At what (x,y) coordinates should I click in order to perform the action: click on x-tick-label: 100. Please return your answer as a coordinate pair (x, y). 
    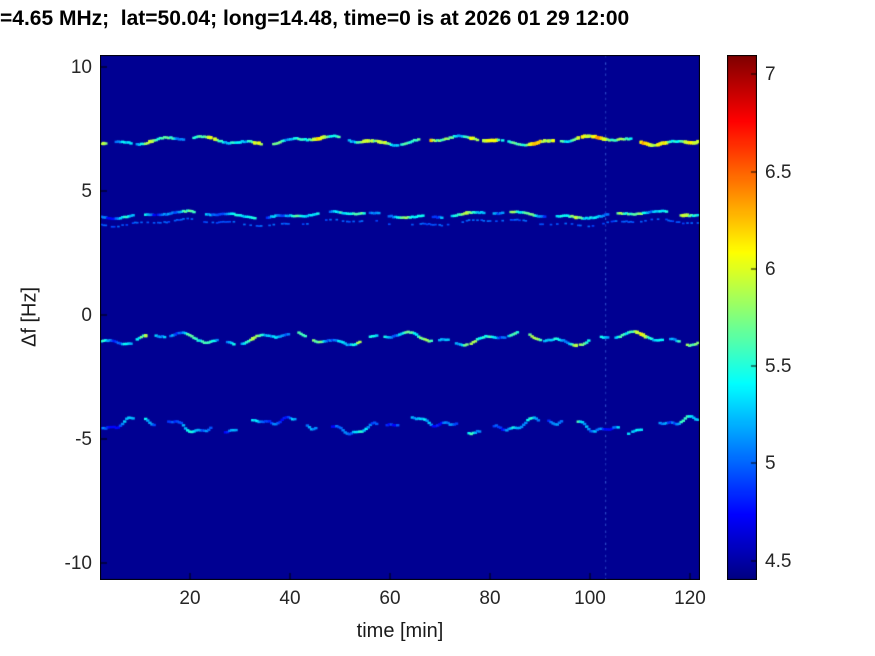
    Looking at the image, I should click on (590, 598).